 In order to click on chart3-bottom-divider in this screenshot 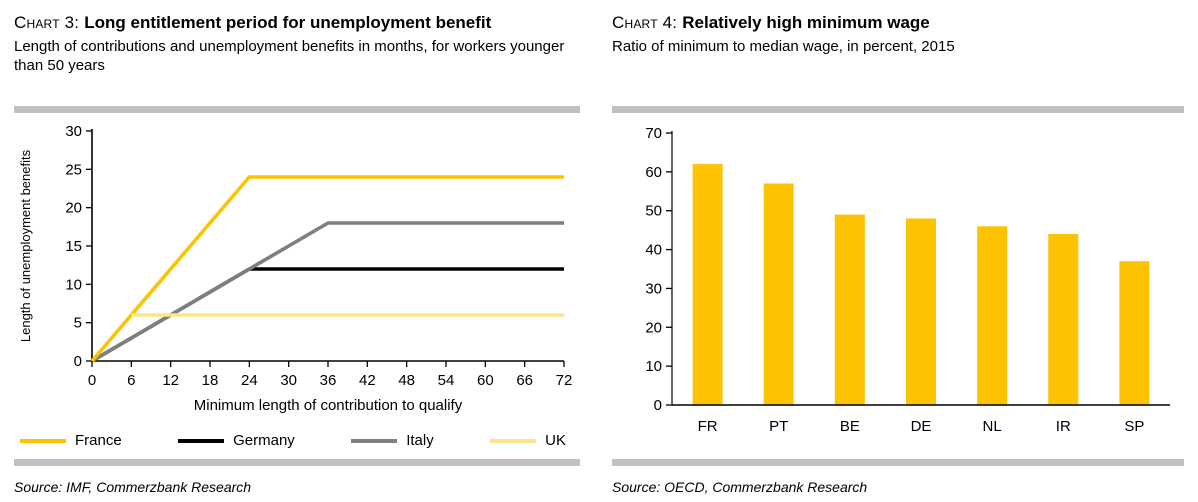, I will do `click(297, 462)`.